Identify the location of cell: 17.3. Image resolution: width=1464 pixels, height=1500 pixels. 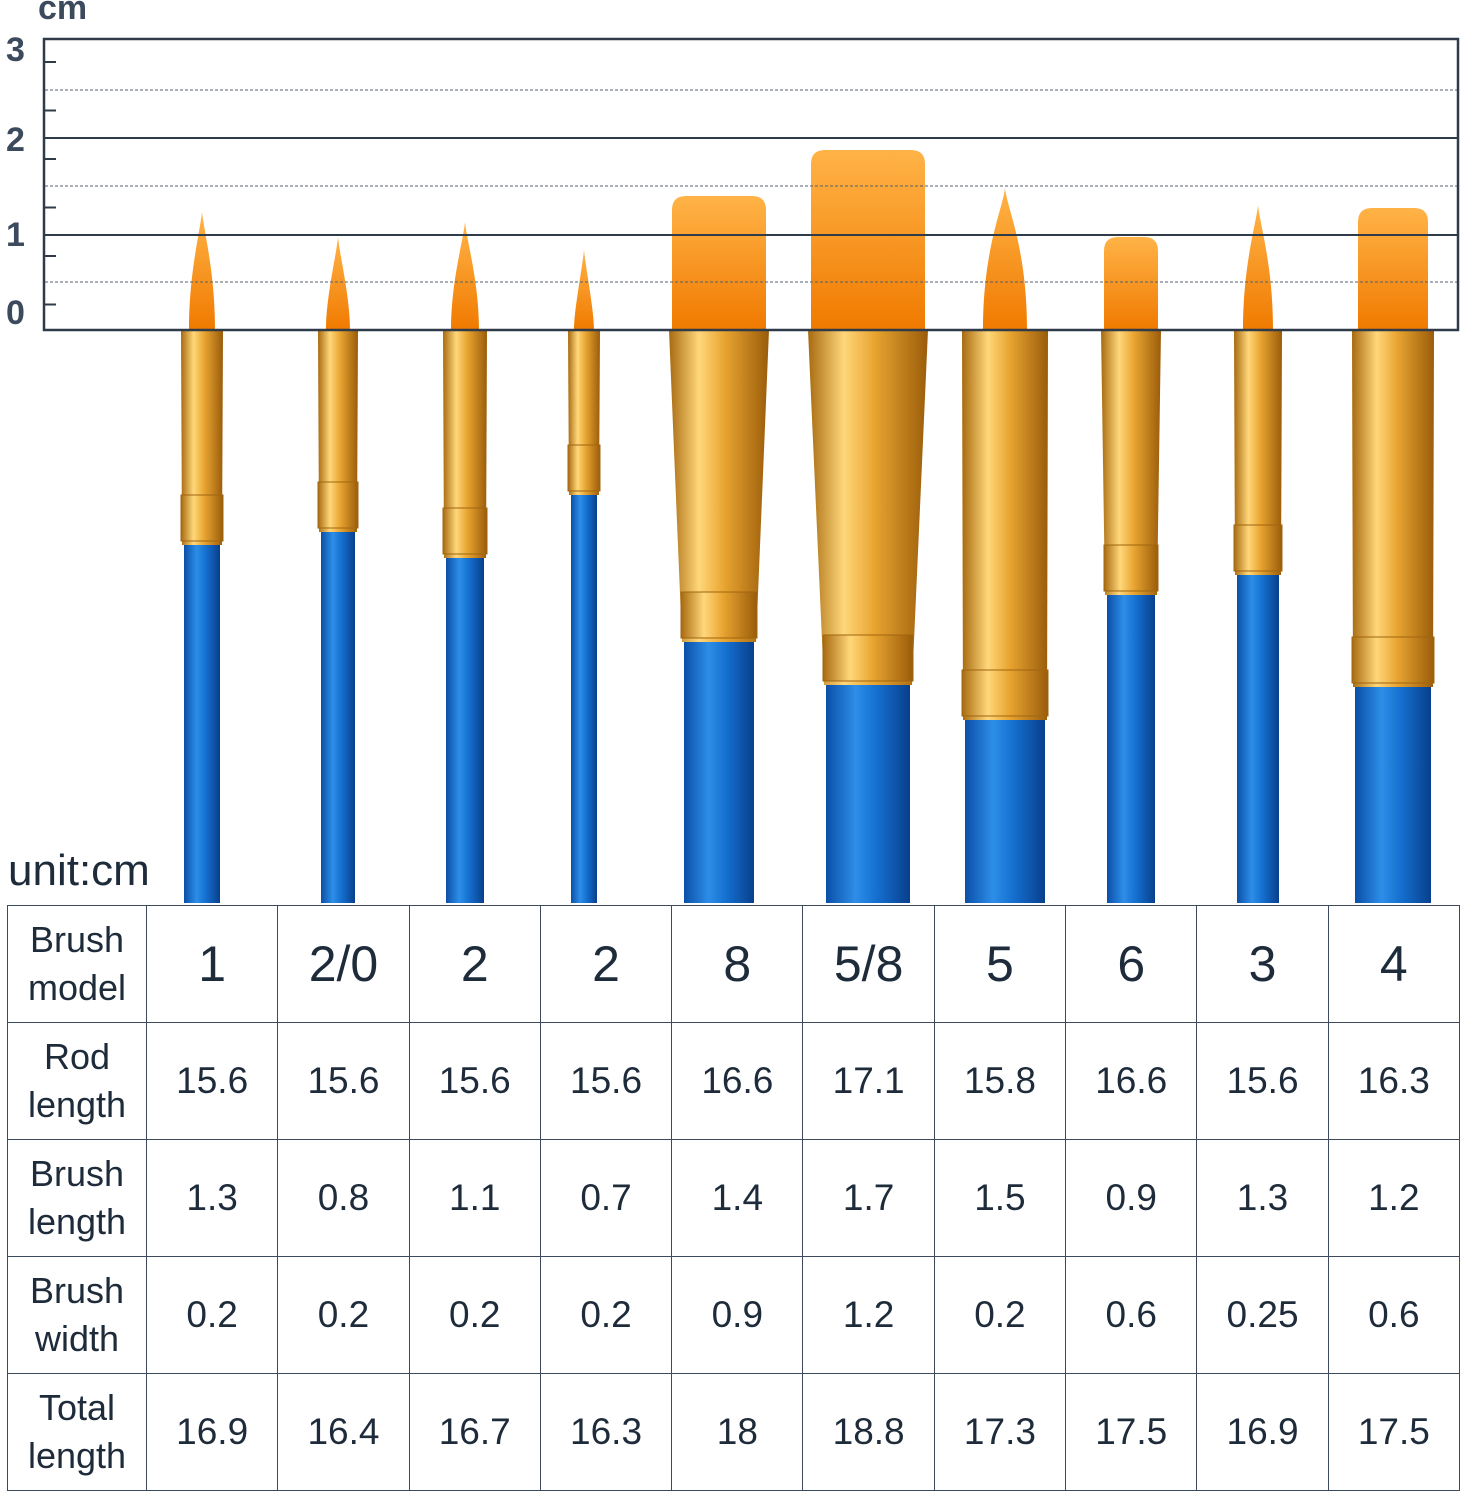
(1000, 1432).